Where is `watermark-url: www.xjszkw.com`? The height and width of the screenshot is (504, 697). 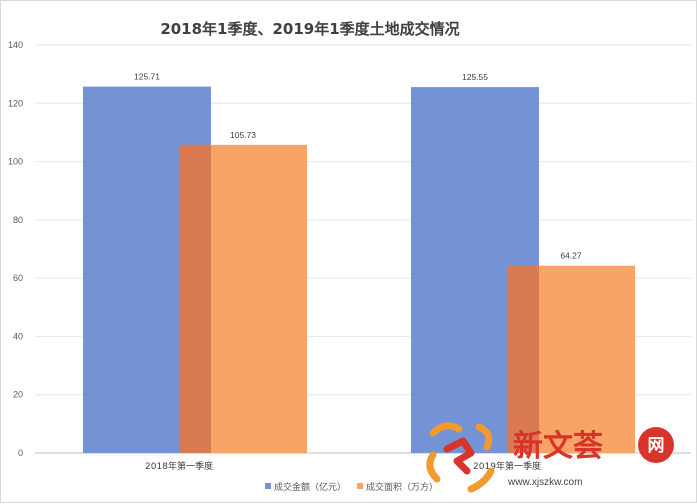 watermark-url: www.xjszkw.com is located at coordinates (544, 482).